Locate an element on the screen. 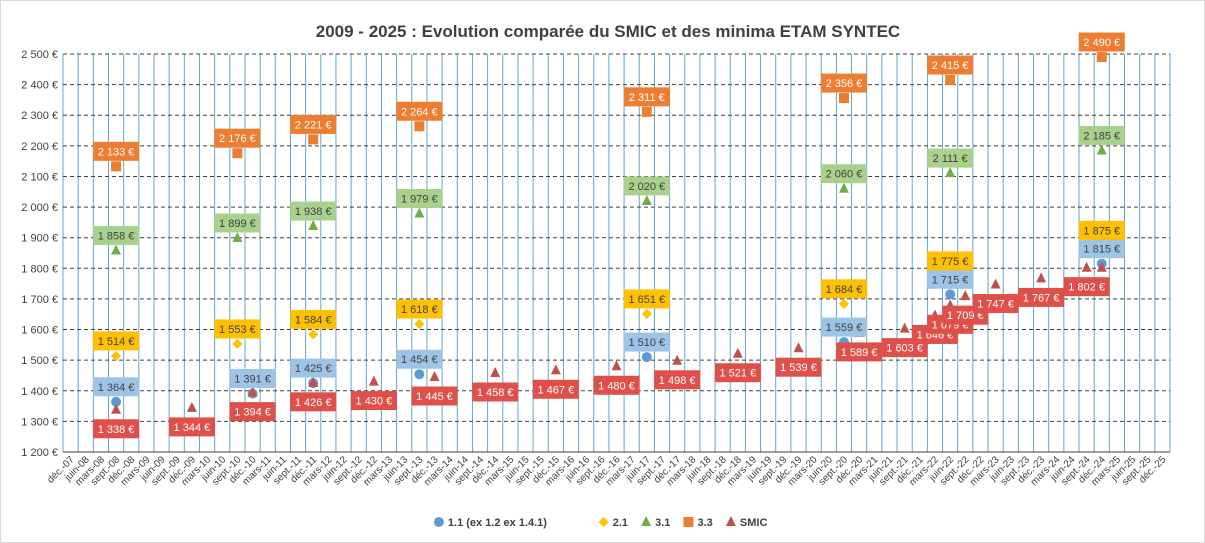  data-label-1-1-ex-1-2-ex-1-4-1: 1 425 € is located at coordinates (313, 369).